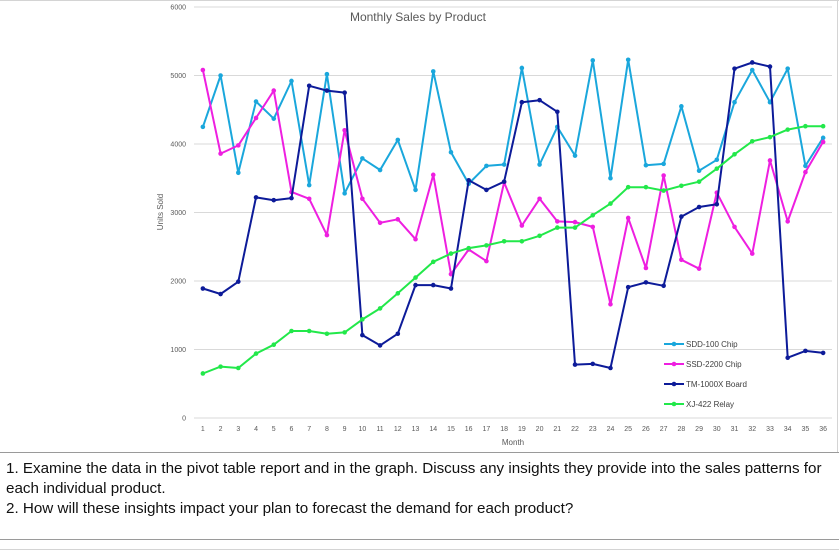 This screenshot has width=839, height=555. I want to click on x-tick-label: 23, so click(593, 429).